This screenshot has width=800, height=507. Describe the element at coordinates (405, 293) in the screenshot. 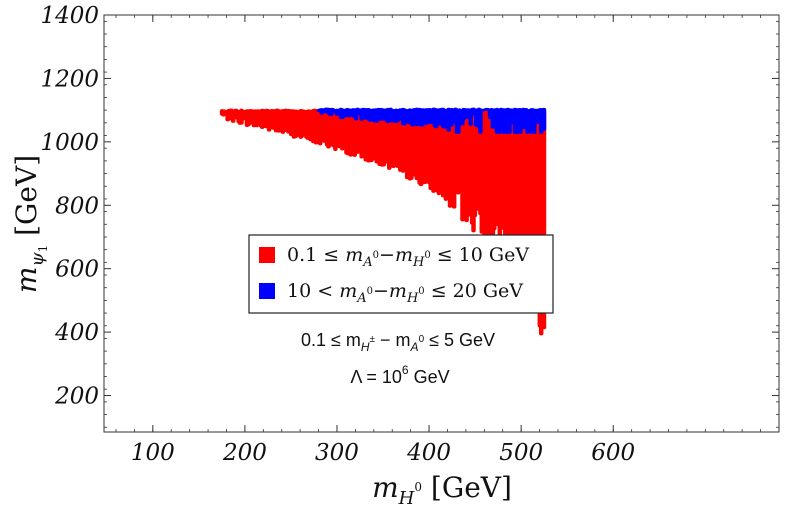

I see `legend-label-blue: 10 < mA0−mH0 ≤ 20 GeV` at that location.